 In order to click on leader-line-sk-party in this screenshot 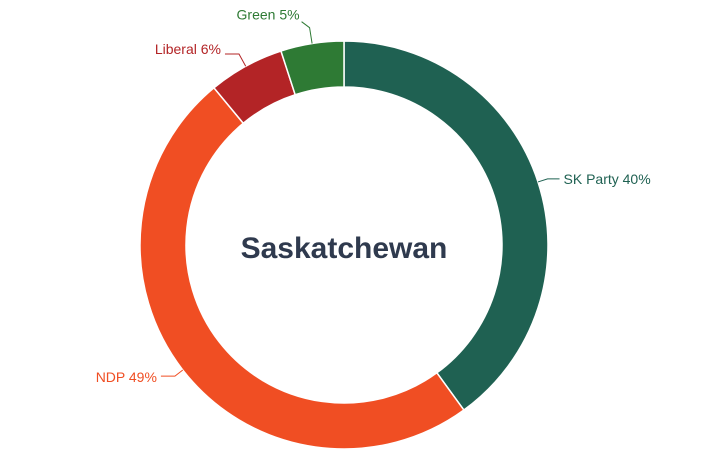, I will do `click(548, 180)`.